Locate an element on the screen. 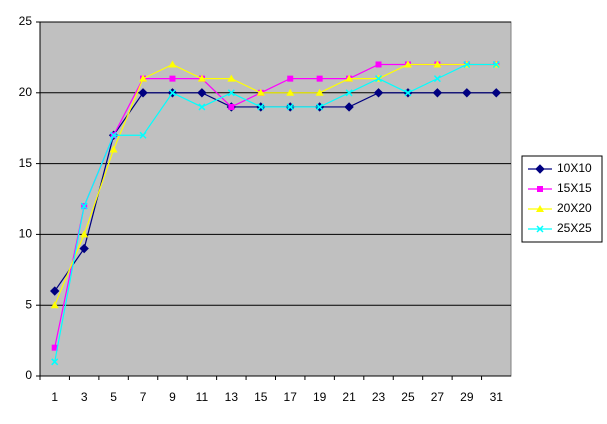 Image resolution: width=607 pixels, height=424 pixels. legend-label: 10X10 is located at coordinates (574, 168).